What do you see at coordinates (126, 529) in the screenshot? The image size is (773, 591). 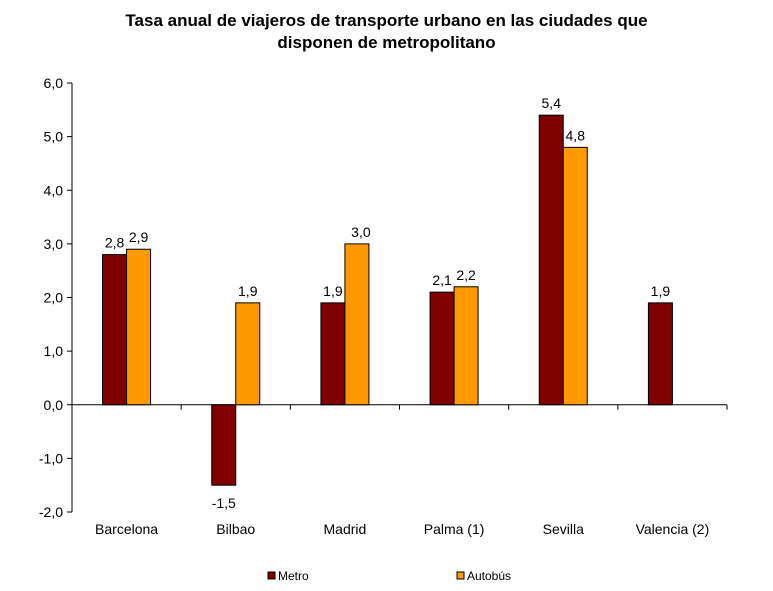 I see `x-category-label: Barcelona` at bounding box center [126, 529].